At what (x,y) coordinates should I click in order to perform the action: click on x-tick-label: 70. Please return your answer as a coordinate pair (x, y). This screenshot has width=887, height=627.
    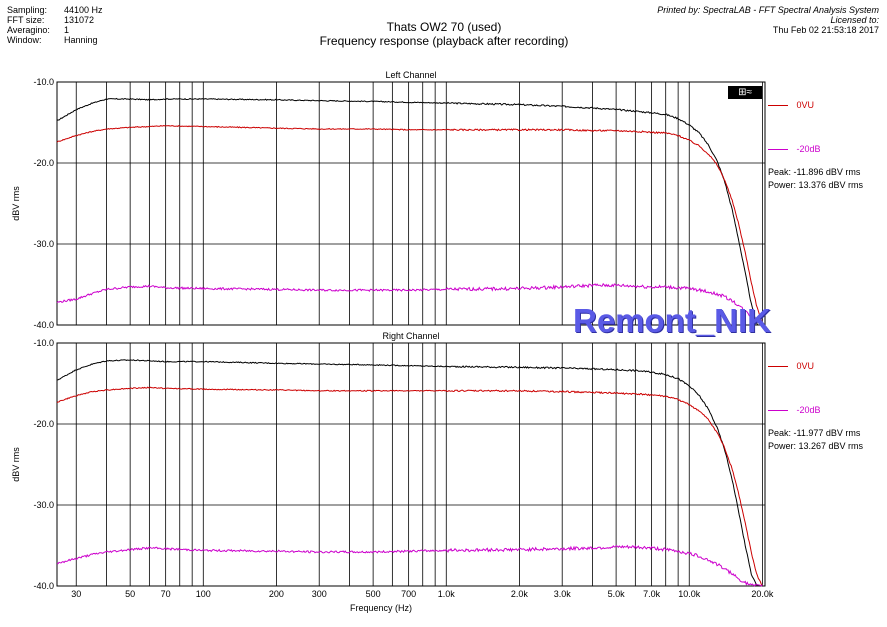
    Looking at the image, I should click on (166, 594).